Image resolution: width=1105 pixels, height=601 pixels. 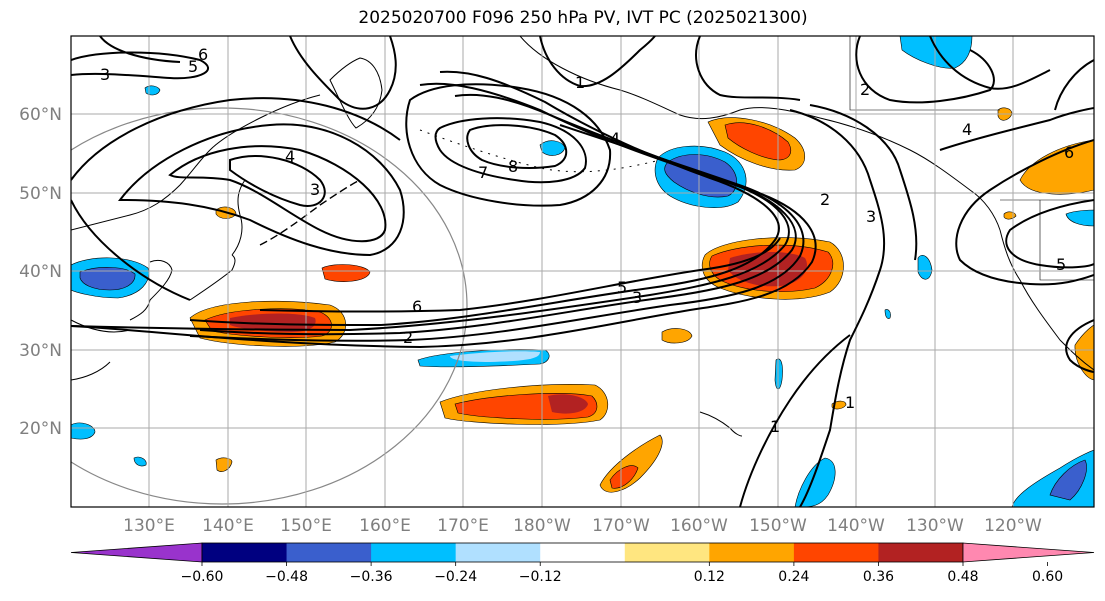 I want to click on colorbar-tick-label: 0.60, so click(x=1047, y=577).